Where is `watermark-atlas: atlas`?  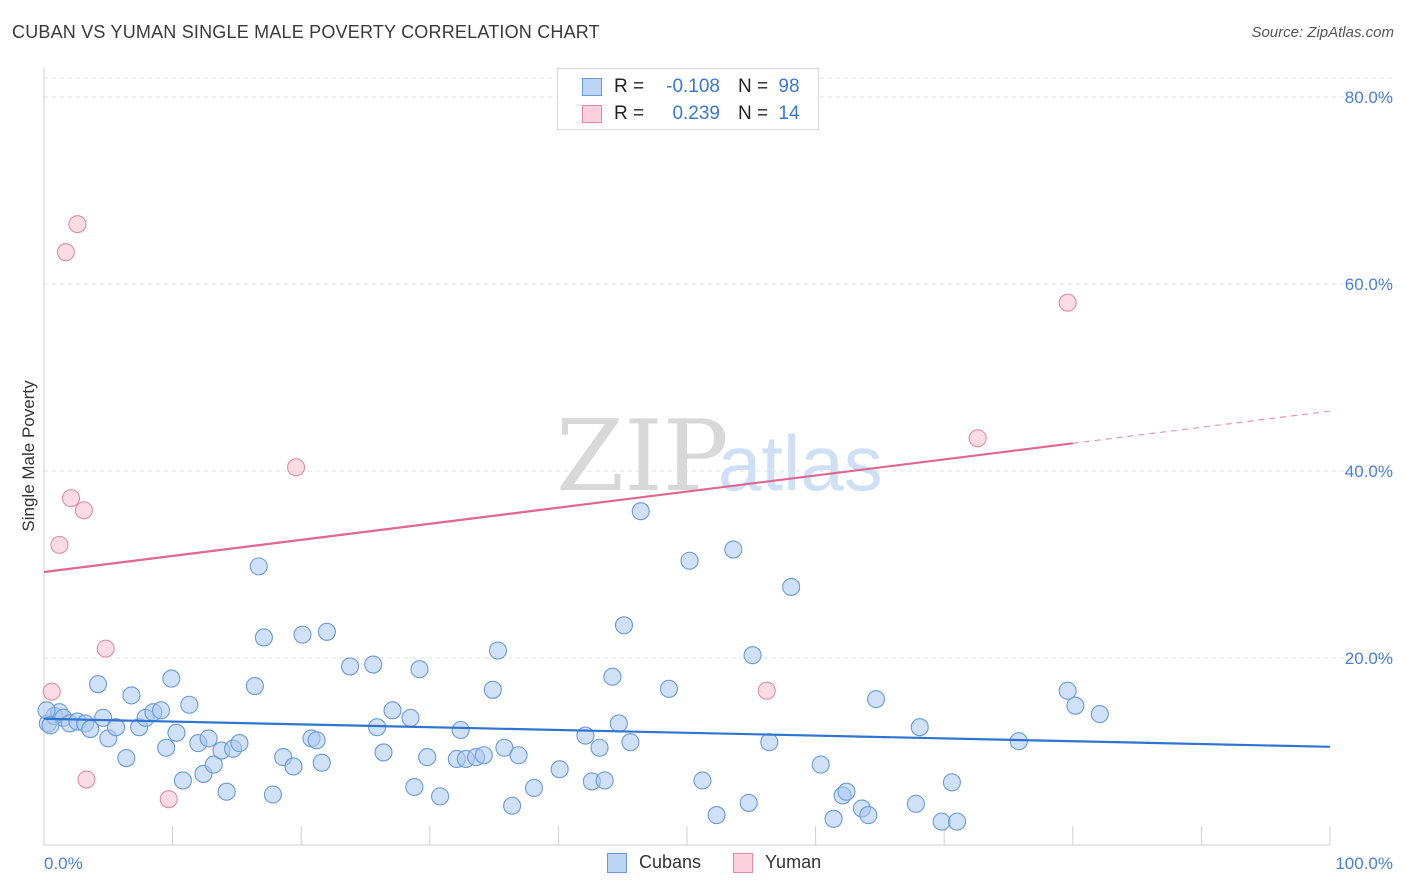 watermark-atlas: atlas is located at coordinates (800, 463).